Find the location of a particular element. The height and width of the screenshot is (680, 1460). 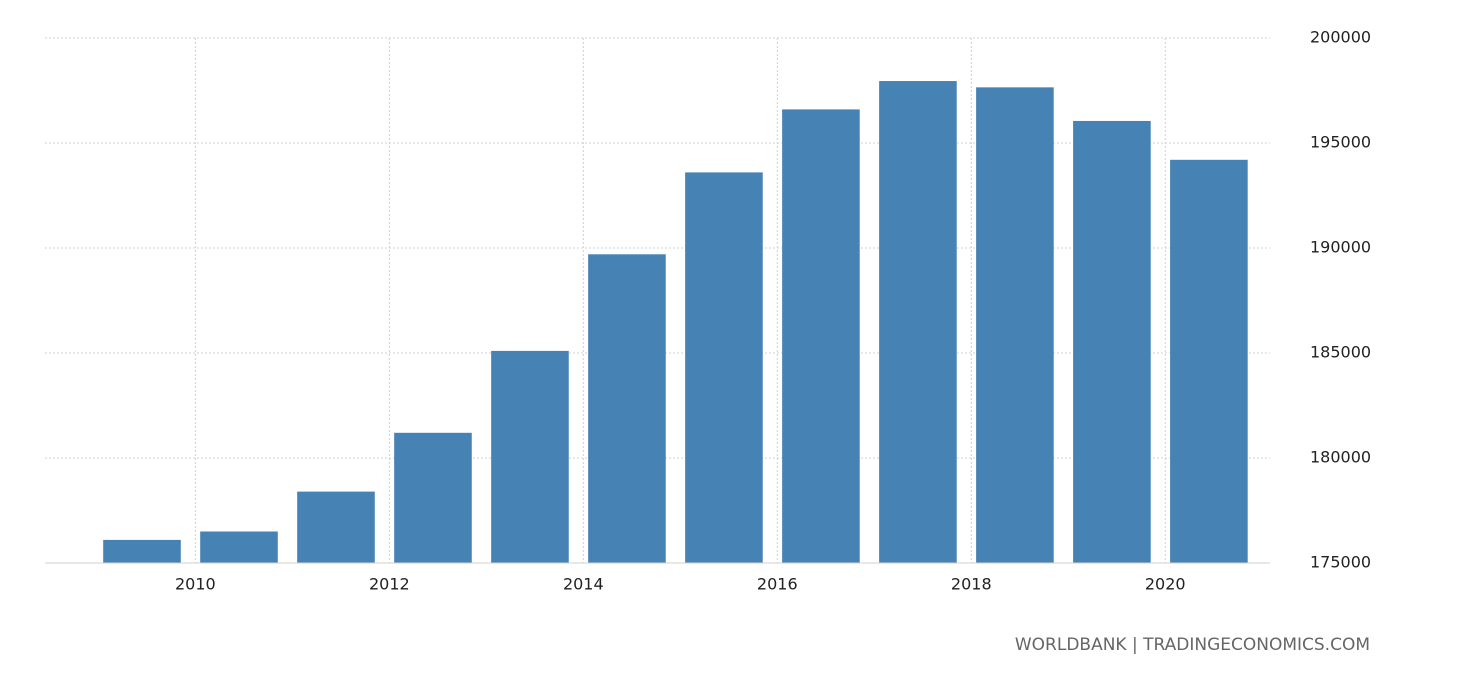

x-tick-label: 2014 is located at coordinates (583, 584).